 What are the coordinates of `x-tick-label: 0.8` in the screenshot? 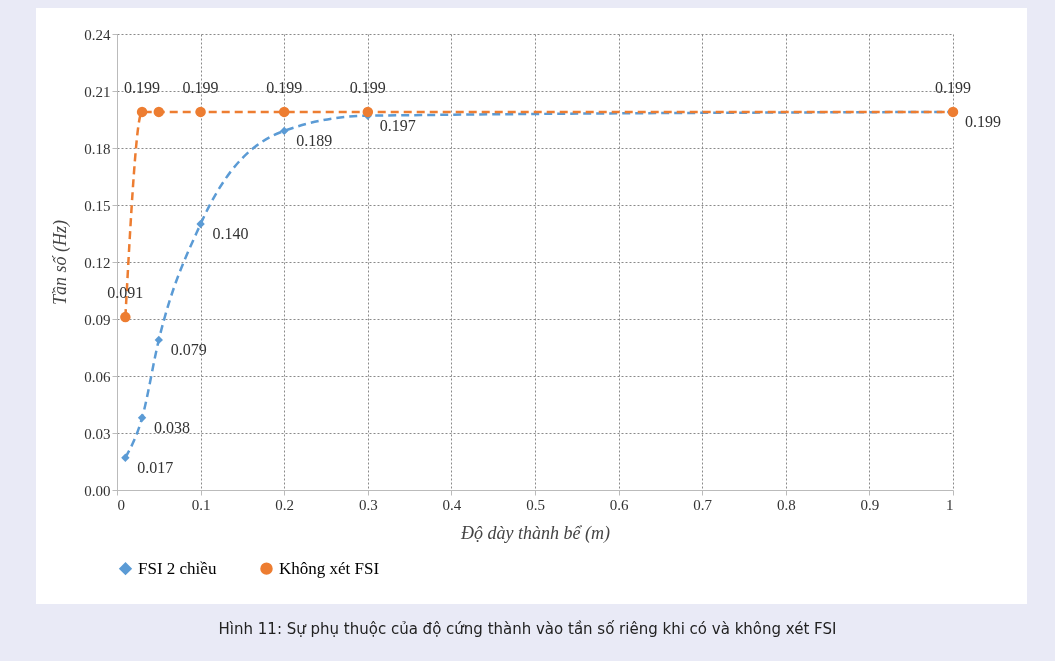 It's located at (786, 504).